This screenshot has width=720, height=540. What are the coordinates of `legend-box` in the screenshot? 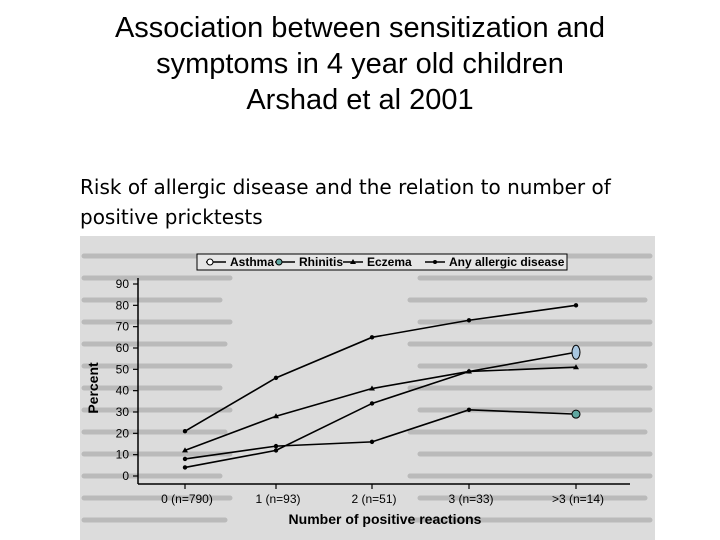 It's located at (382, 262).